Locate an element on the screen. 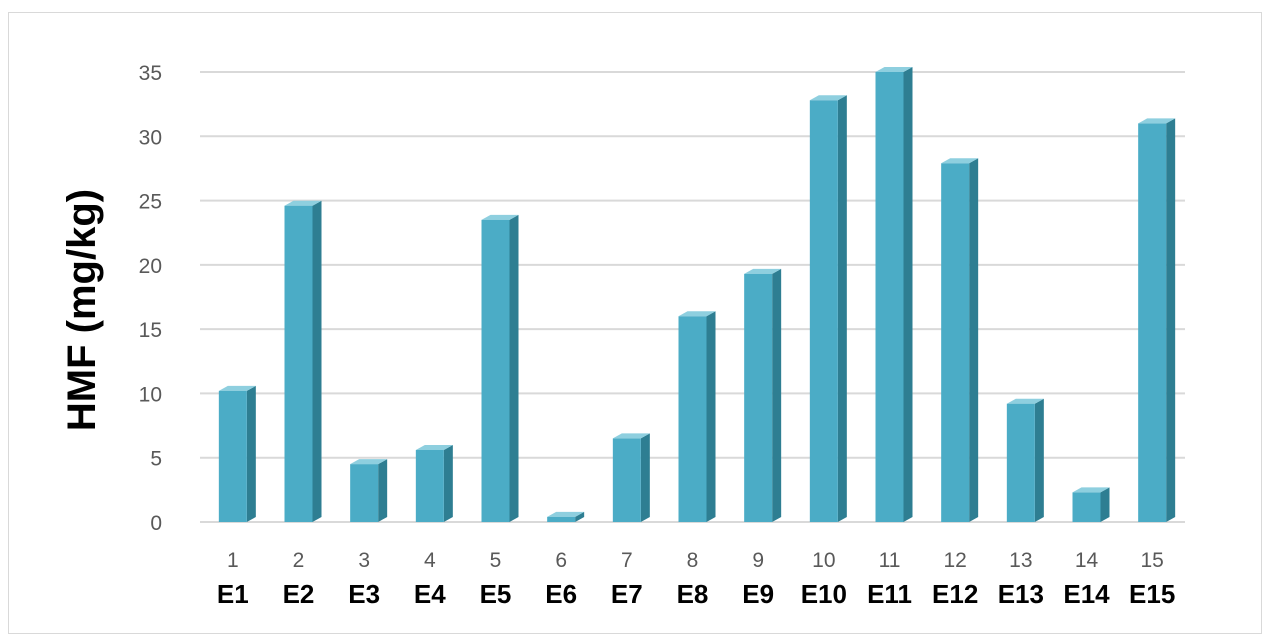 The image size is (1272, 641). y-tick-label: 20 is located at coordinates (150, 266).